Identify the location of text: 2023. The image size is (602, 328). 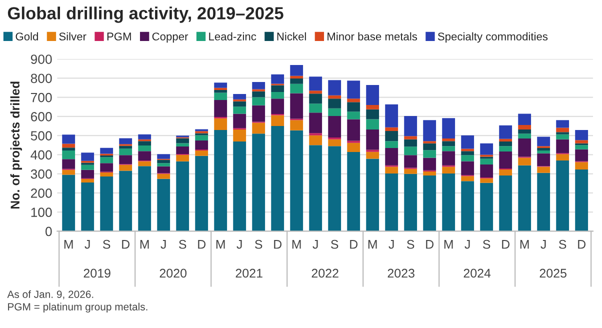
(401, 273).